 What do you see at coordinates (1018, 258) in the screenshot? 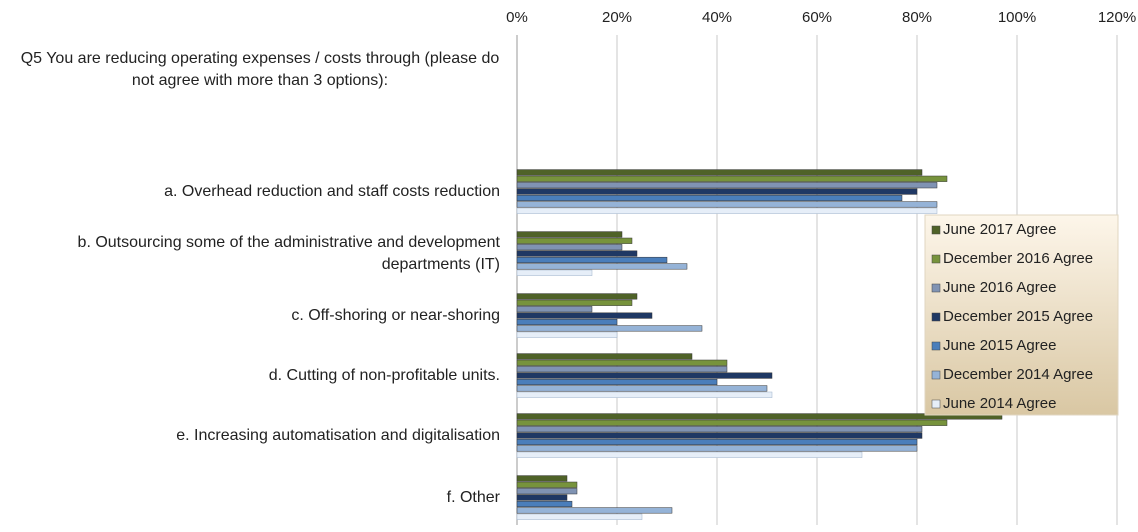
I see `legend-label: December 2016 Agree` at bounding box center [1018, 258].